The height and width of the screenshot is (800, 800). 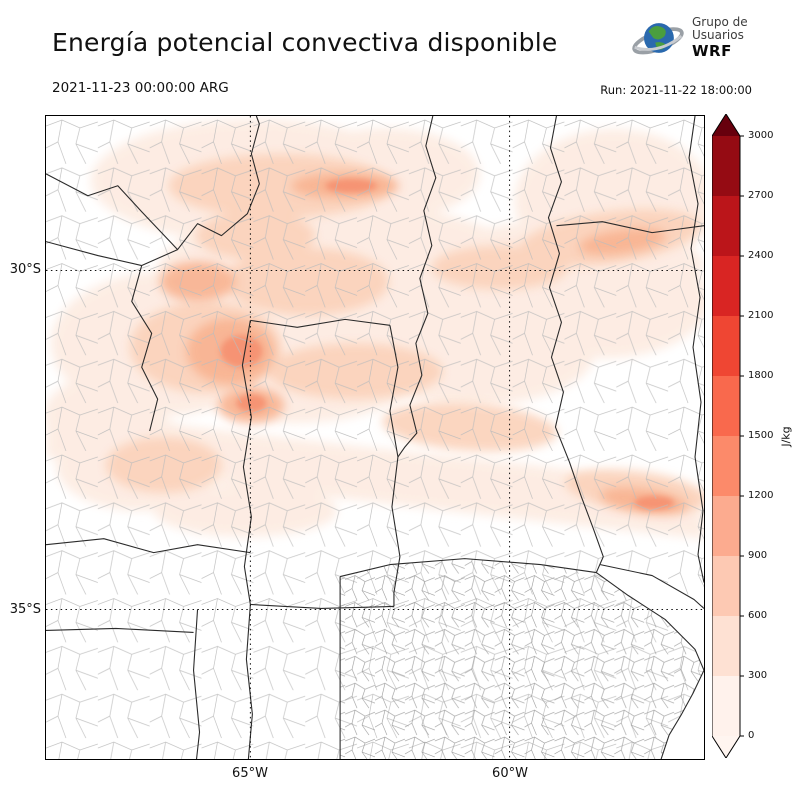 I want to click on lat-label-30s: 30°S, so click(x=25, y=269).